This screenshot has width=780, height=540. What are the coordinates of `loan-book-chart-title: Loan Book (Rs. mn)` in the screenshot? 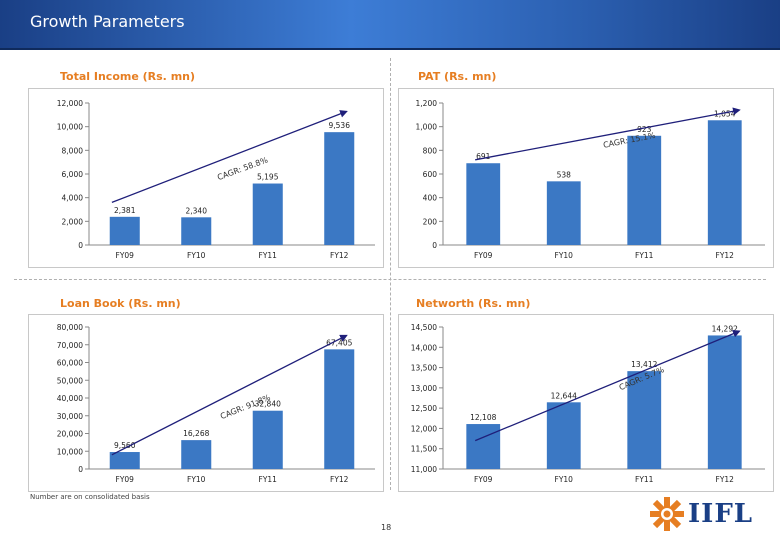 It's located at (120, 303).